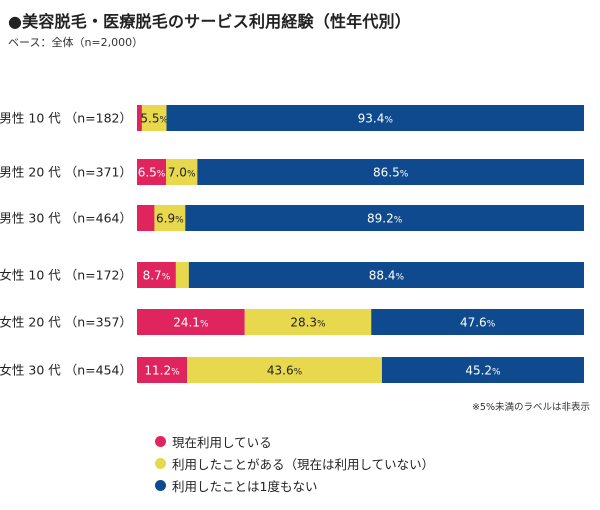 The height and width of the screenshot is (510, 600). I want to click on label-threshold-note: ※5%未満のラベルは非表示, so click(530, 407).